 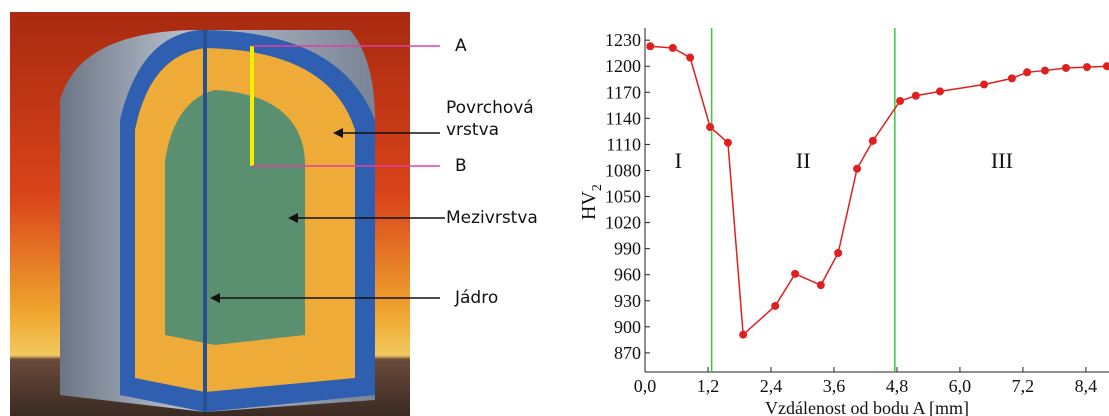 What do you see at coordinates (473, 130) in the screenshot?
I see `label-surface: vrstva` at bounding box center [473, 130].